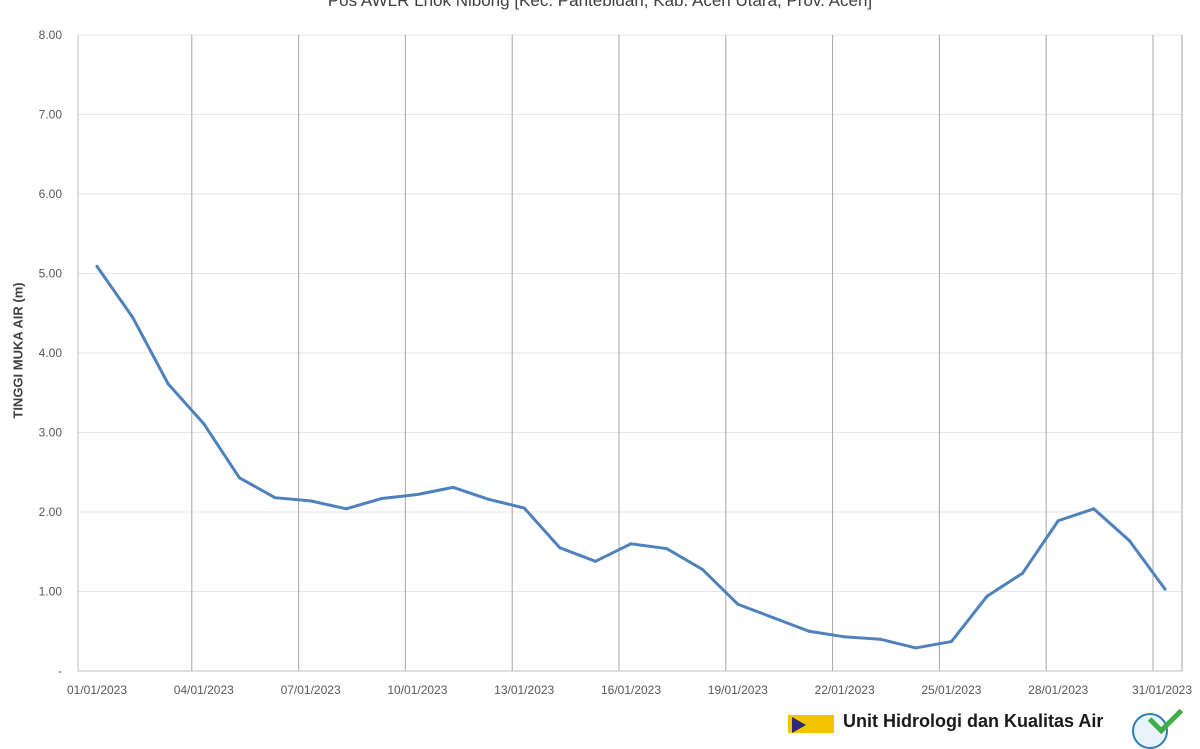 This screenshot has height=749, width=1200. Describe the element at coordinates (973, 721) in the screenshot. I see `logo-text: Unit Hidrologi dan Kualitas Air` at that location.